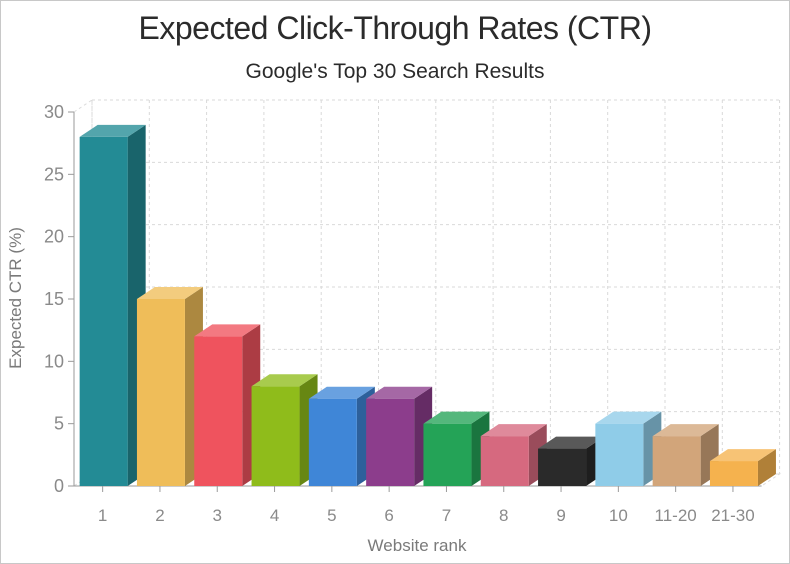 Image resolution: width=790 pixels, height=564 pixels. What do you see at coordinates (676, 515) in the screenshot?
I see `x-tick-label: 11-20` at bounding box center [676, 515].